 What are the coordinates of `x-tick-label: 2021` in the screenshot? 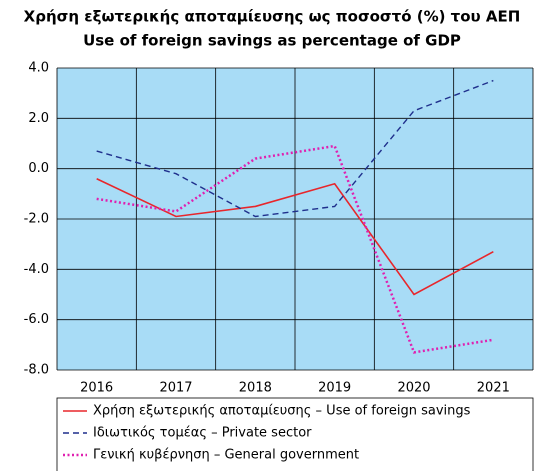 It's located at (493, 388).